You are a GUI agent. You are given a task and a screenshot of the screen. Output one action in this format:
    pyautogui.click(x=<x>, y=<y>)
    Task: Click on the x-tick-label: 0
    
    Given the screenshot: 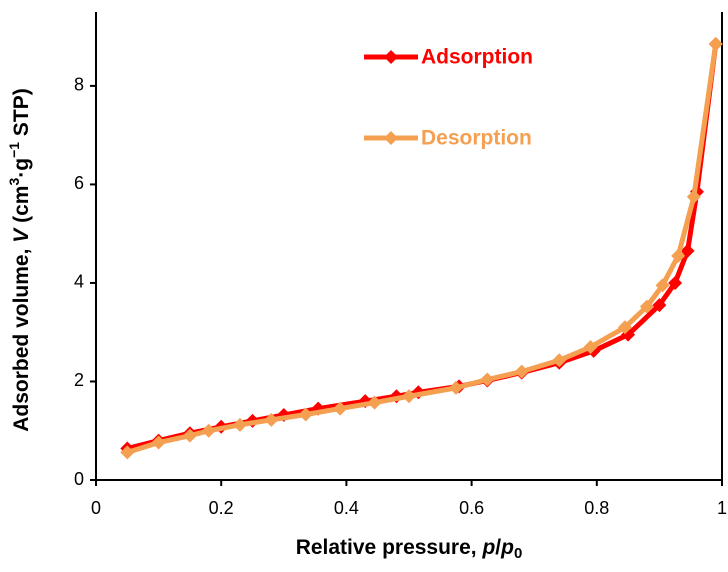 What is the action you would take?
    pyautogui.click(x=96, y=508)
    